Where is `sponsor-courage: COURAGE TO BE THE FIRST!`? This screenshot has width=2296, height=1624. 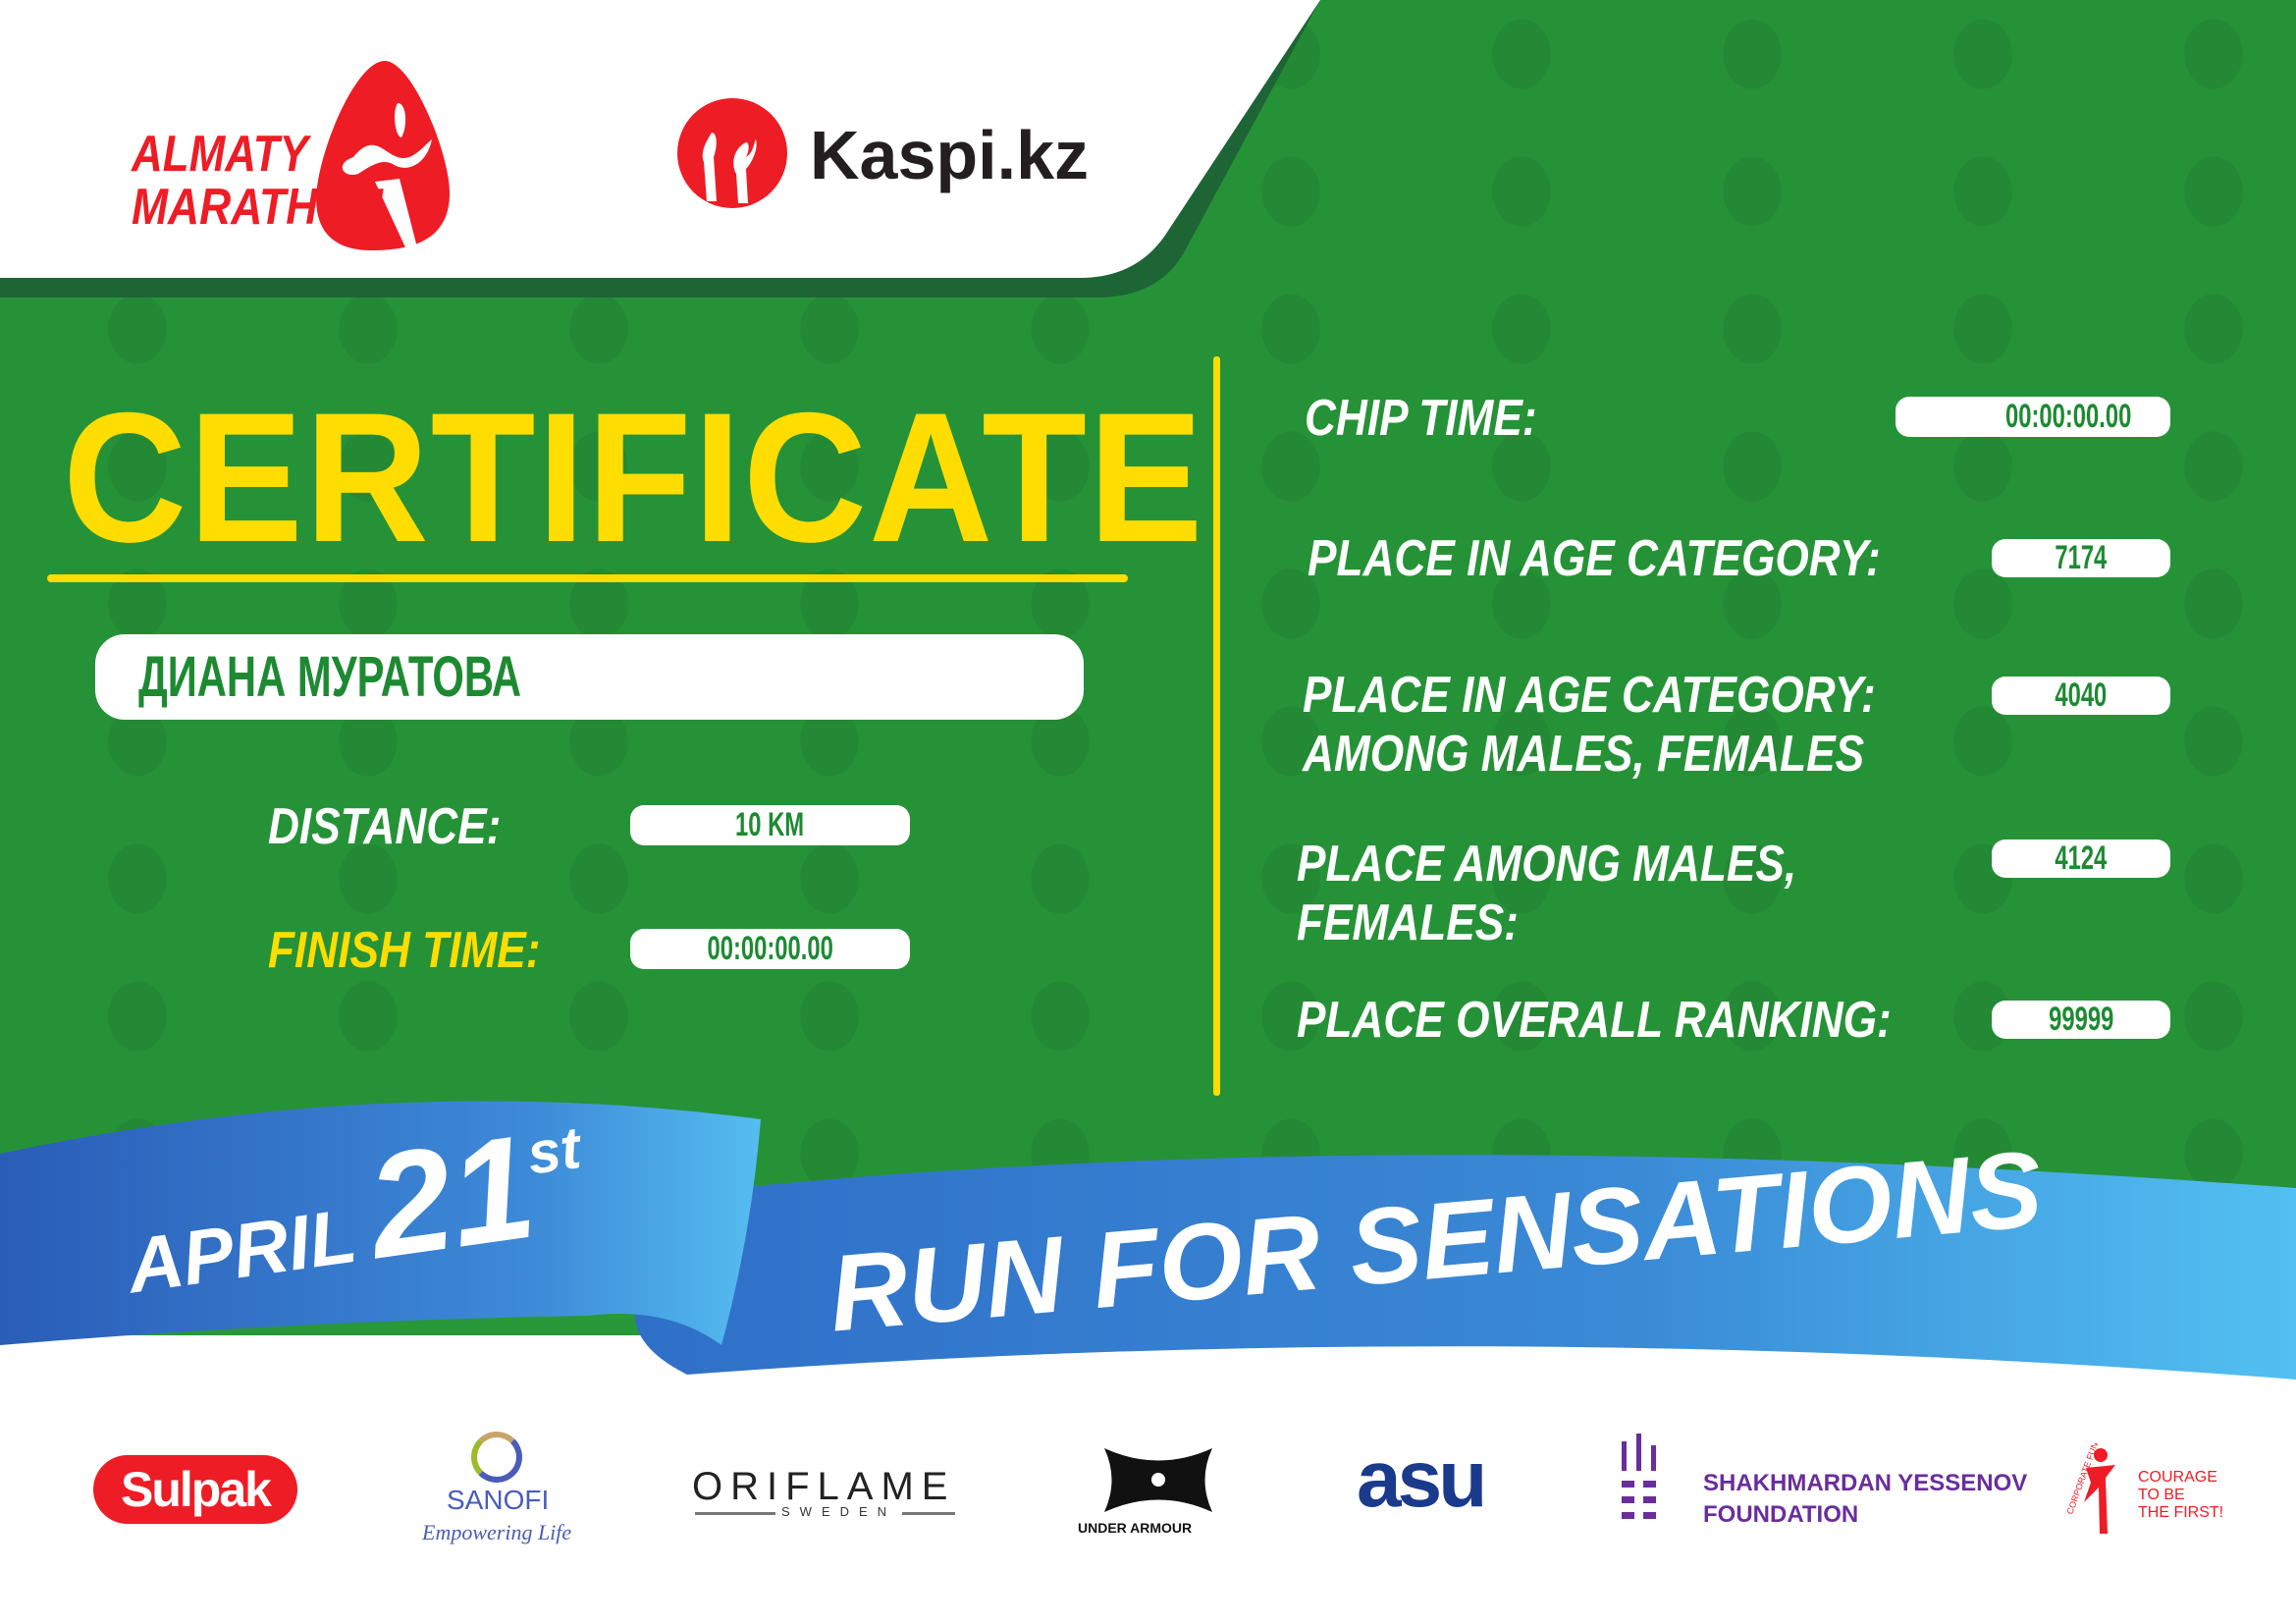
sponsor-courage: COURAGE TO BE THE FIRST! is located at coordinates (2181, 1495).